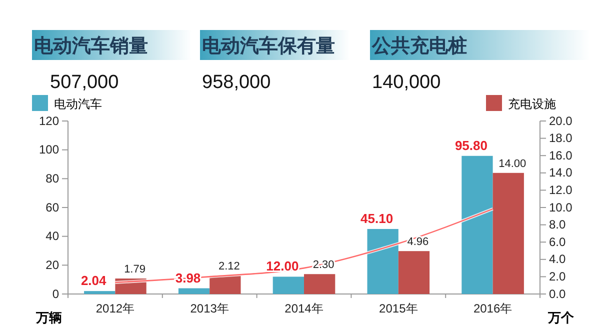 The width and height of the screenshot is (600, 336). I want to click on y-tick-label: 40, so click(53, 236).